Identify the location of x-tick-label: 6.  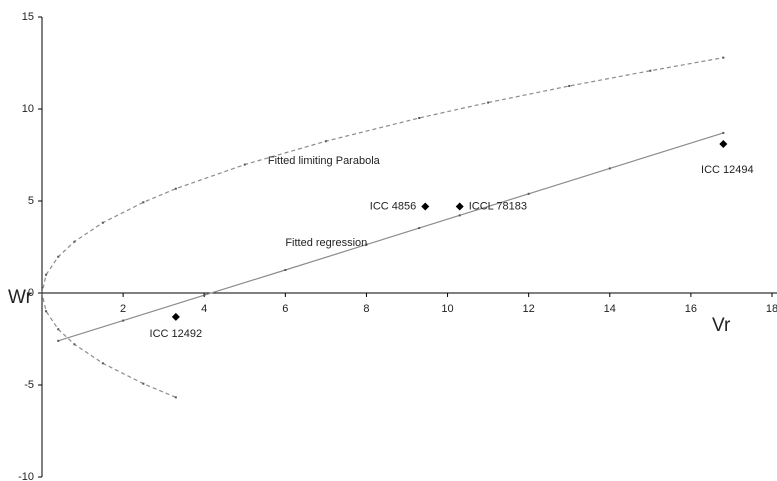
(285, 309).